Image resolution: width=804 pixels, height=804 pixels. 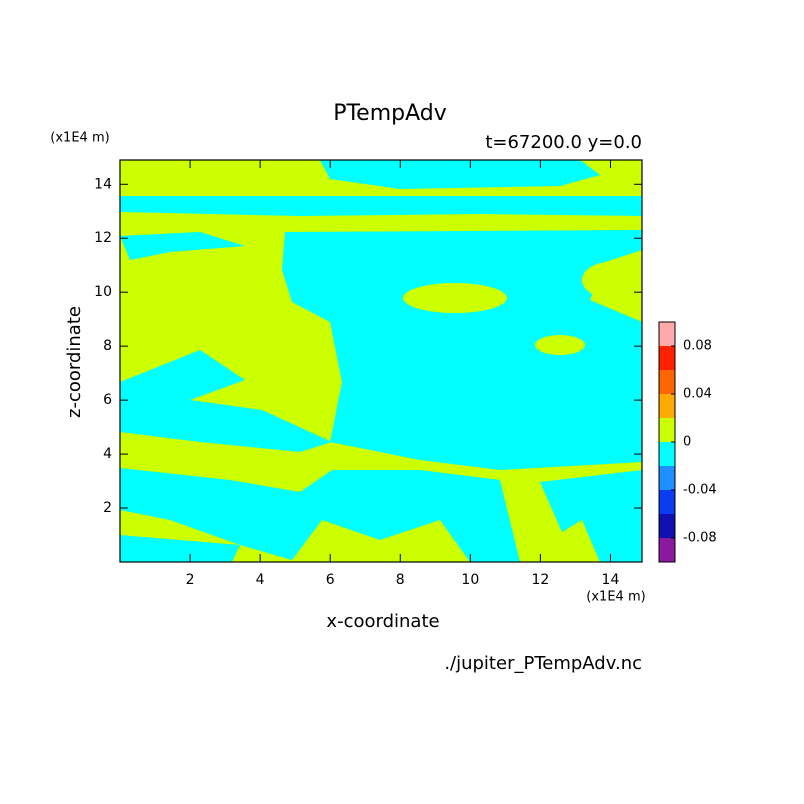 I want to click on x-tick-label: 14, so click(x=611, y=580).